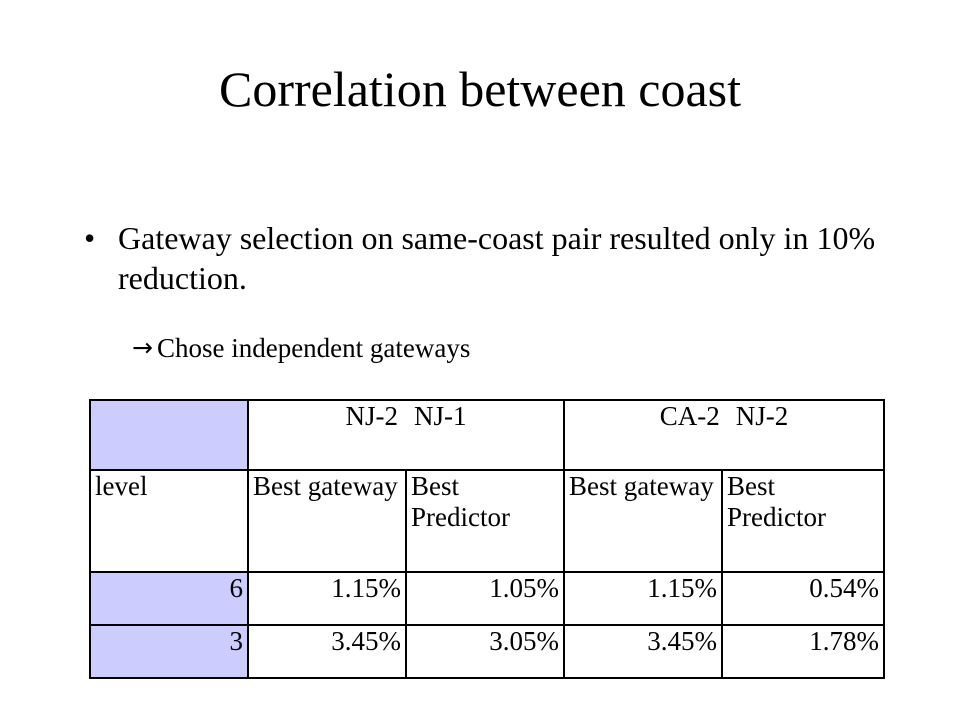 The image size is (960, 720). What do you see at coordinates (169, 521) in the screenshot?
I see `header-level: level` at bounding box center [169, 521].